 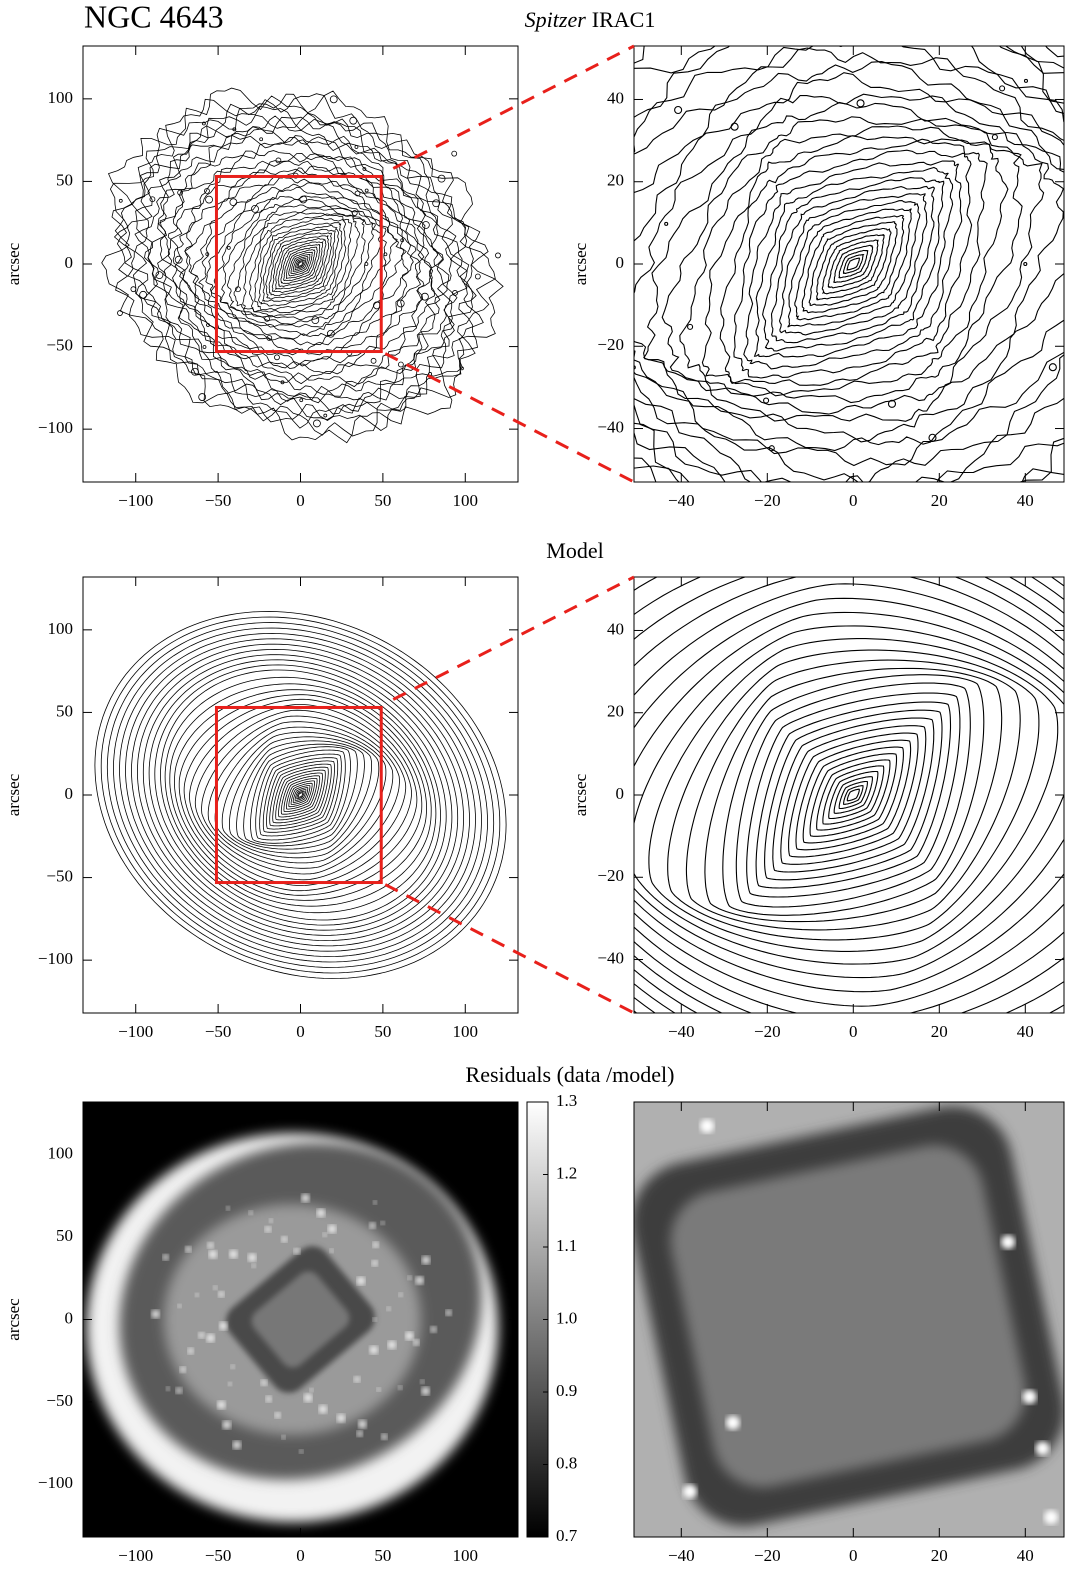 What do you see at coordinates (1025, 500) in the screenshot?
I see `x-tick-label: 40` at bounding box center [1025, 500].